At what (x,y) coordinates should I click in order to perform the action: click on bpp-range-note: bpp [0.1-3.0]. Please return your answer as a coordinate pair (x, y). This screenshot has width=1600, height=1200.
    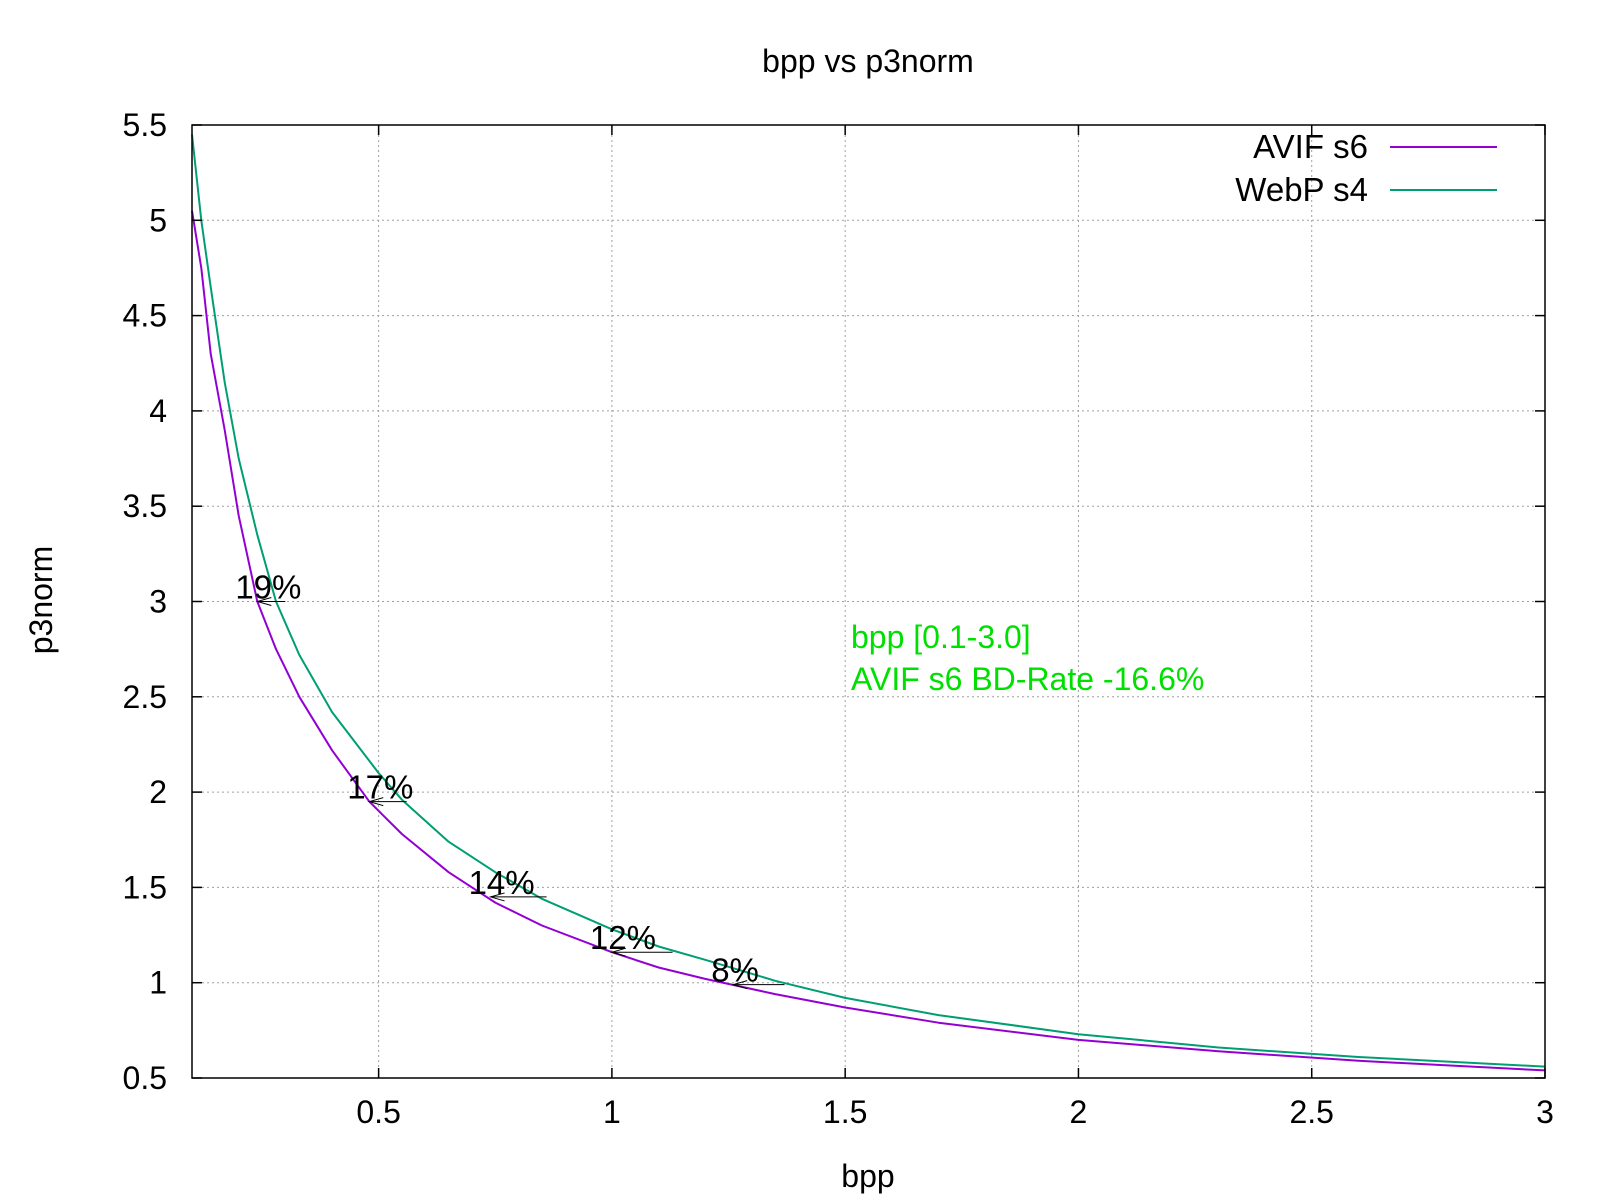
    Looking at the image, I should click on (941, 637).